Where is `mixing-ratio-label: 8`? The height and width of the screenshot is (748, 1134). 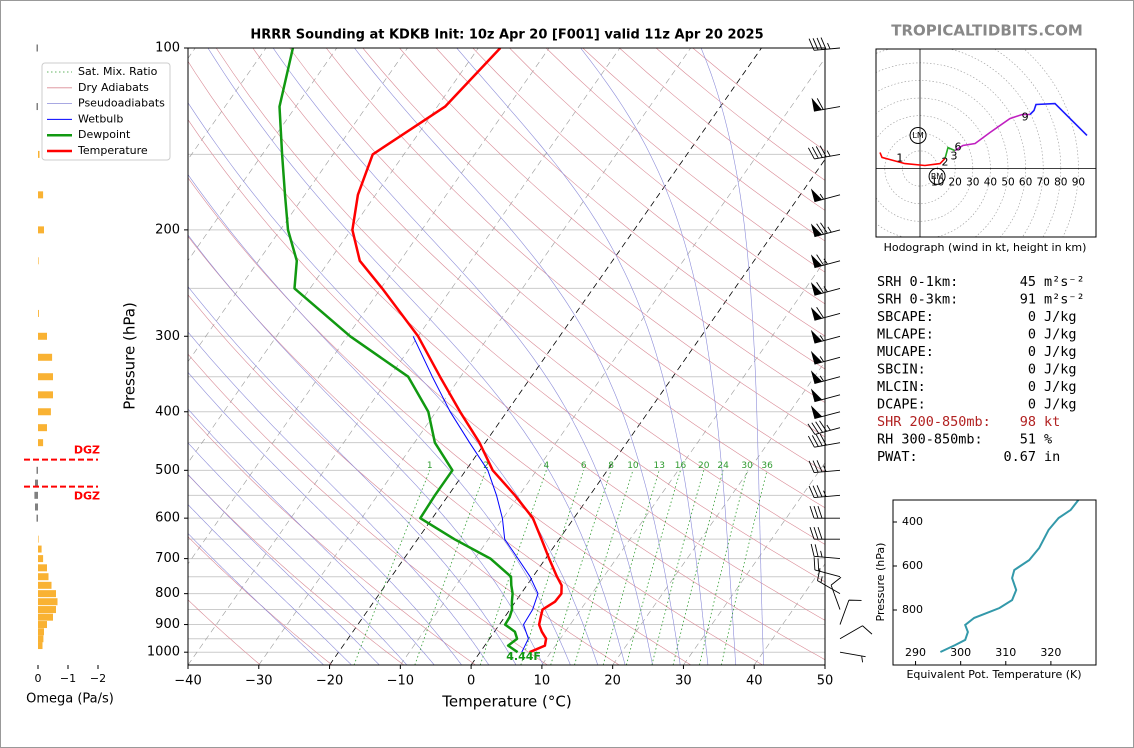
mixing-ratio-label: 8 is located at coordinates (611, 466).